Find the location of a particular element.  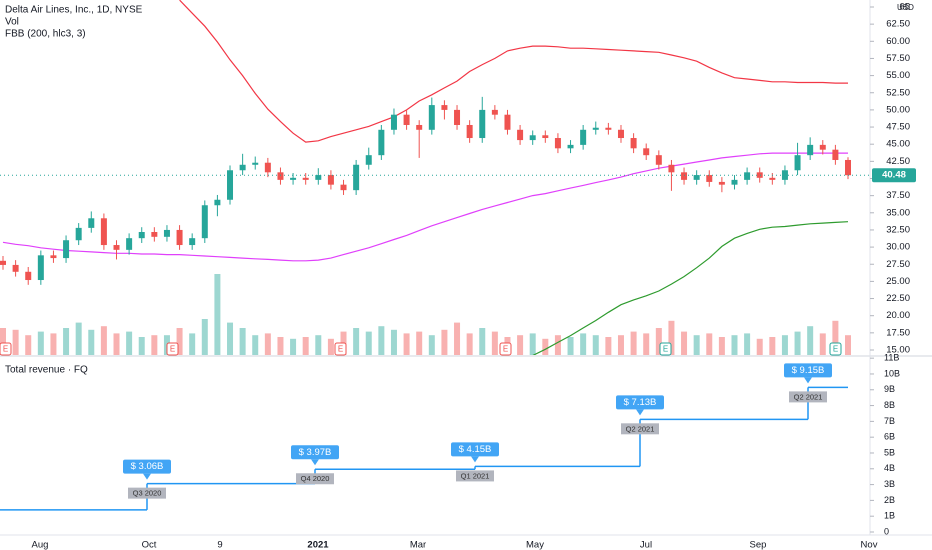

y-tick-label: 57.50 is located at coordinates (898, 58).